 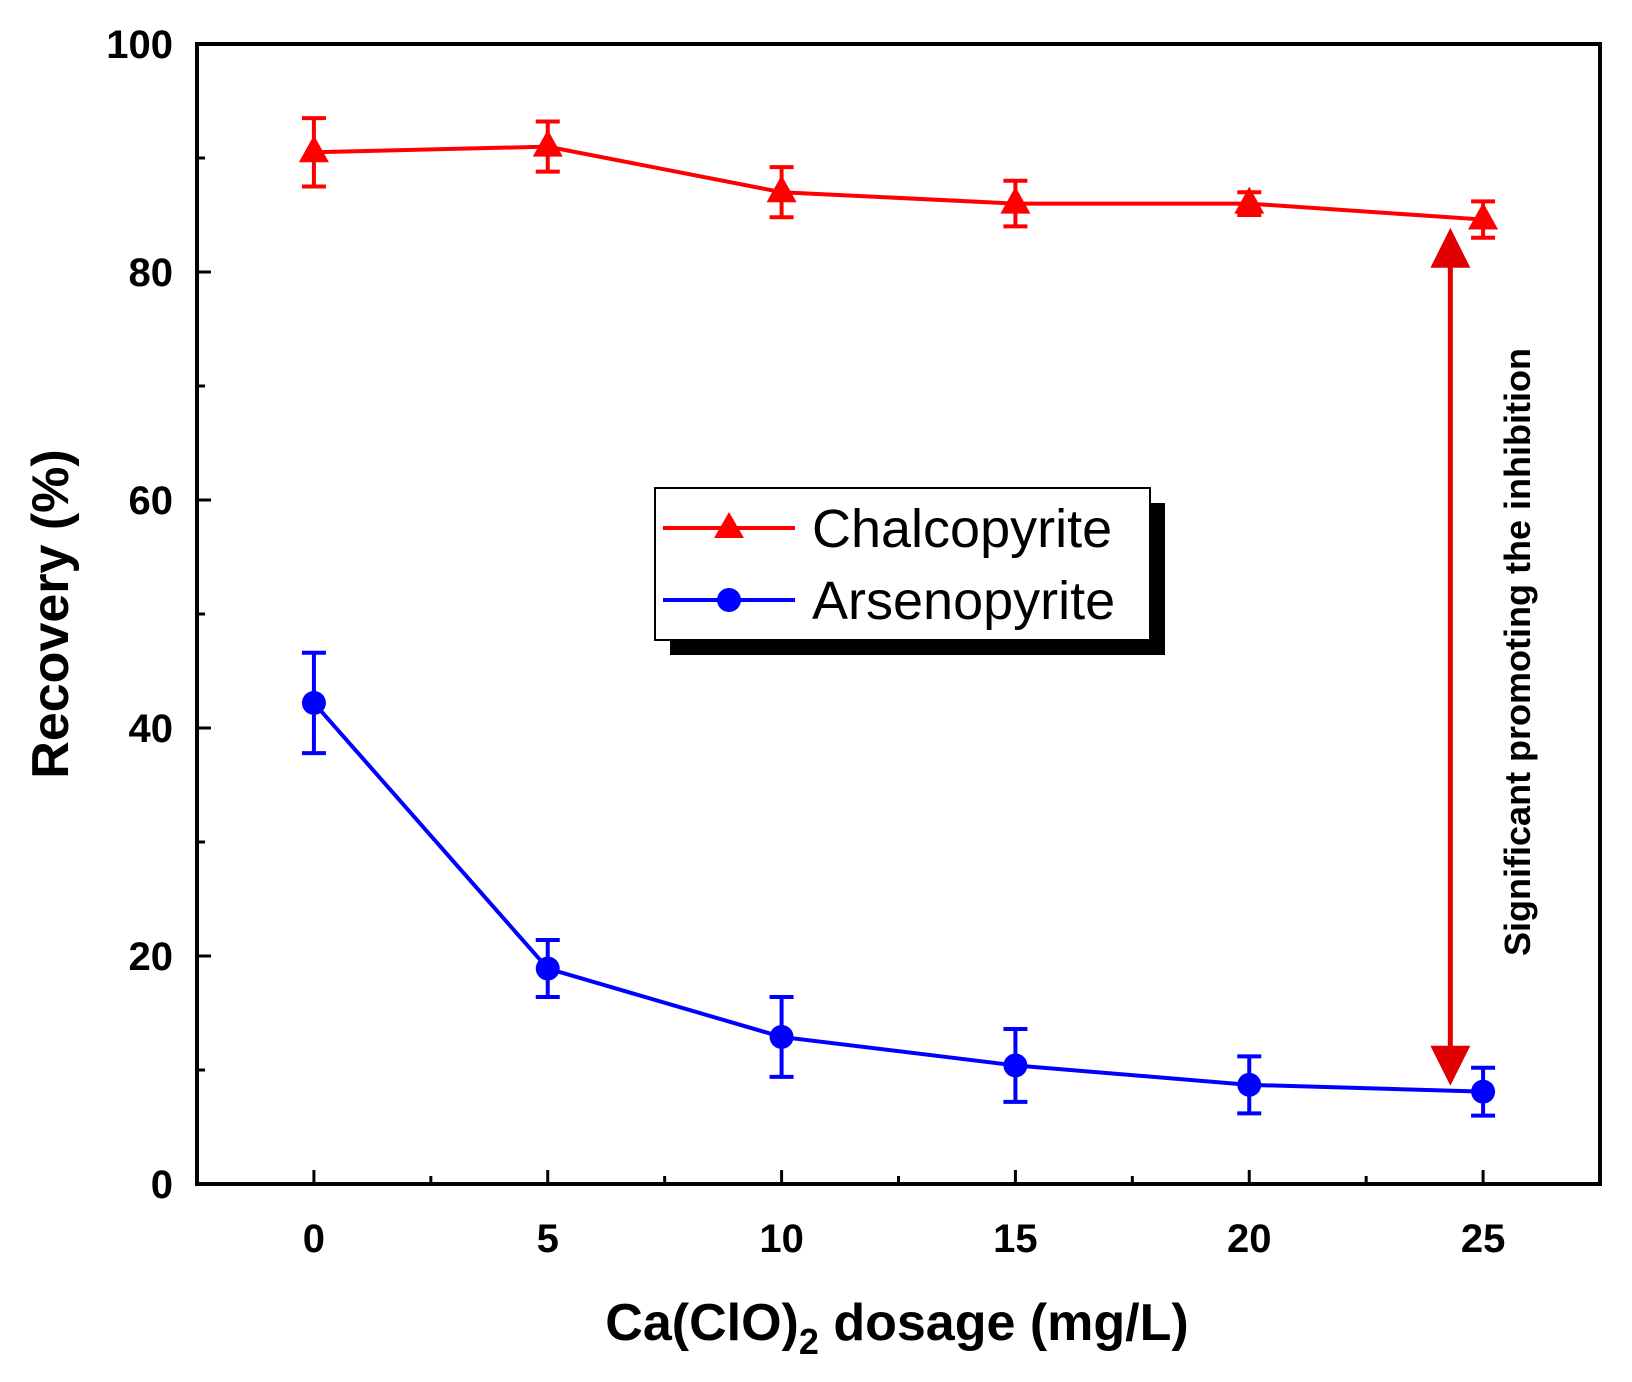 I want to click on x-axis-ticks: 0 5 10 15 20 25, so click(x=904, y=1215).